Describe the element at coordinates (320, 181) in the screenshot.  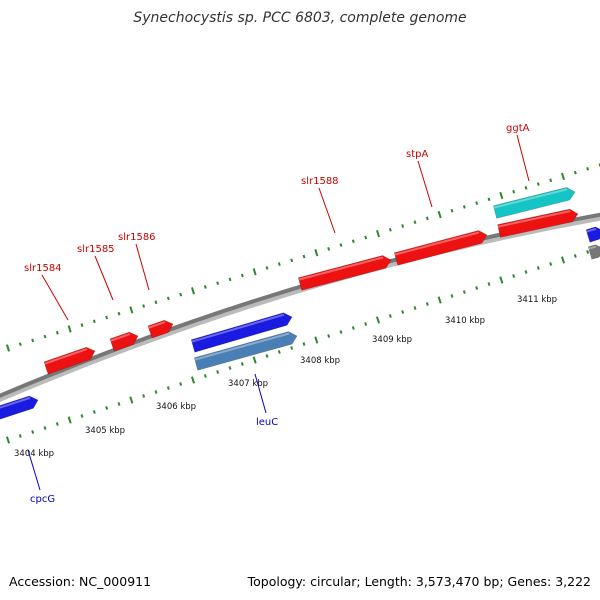
I see `gene-label-slr1588: slr1588` at that location.